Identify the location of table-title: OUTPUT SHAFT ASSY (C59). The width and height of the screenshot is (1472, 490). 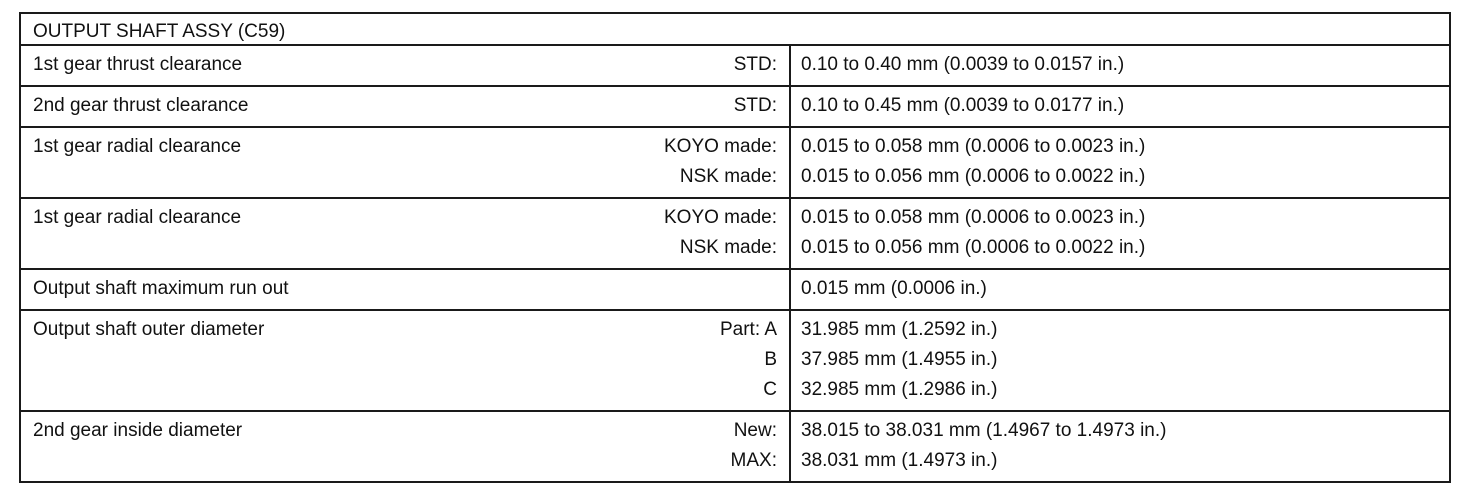
(735, 30).